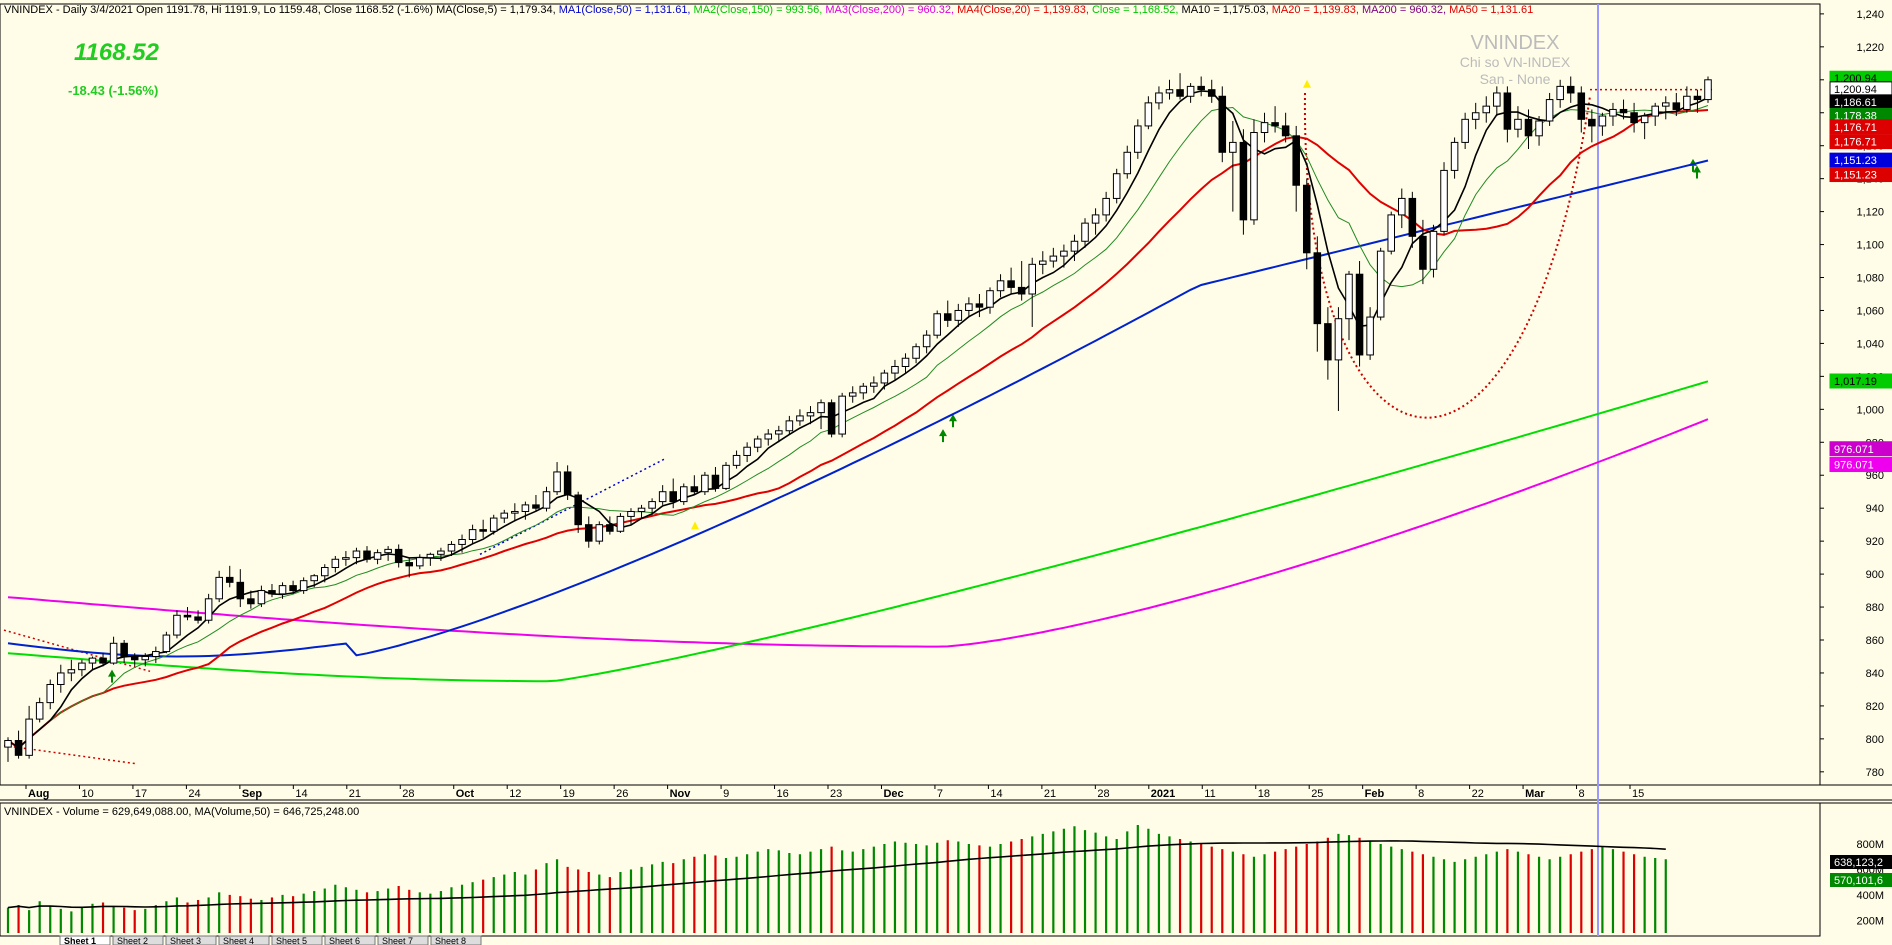 The height and width of the screenshot is (945, 1892). What do you see at coordinates (1163, 794) in the screenshot?
I see `x-tick-label: 2021` at bounding box center [1163, 794].